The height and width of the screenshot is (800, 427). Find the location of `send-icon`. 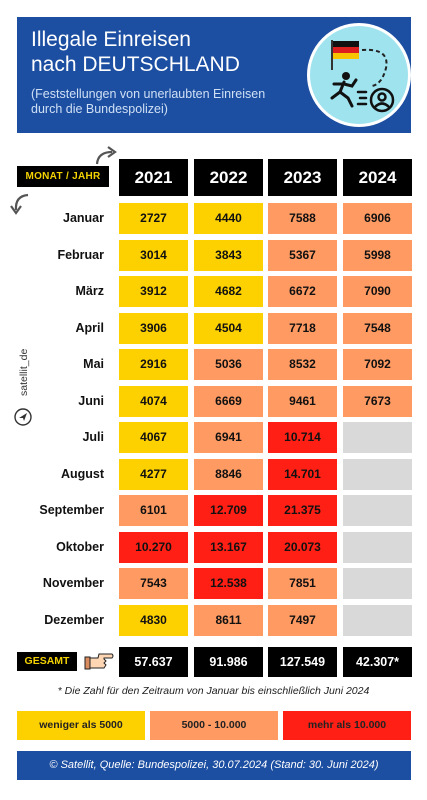

send-icon is located at coordinates (23, 417).